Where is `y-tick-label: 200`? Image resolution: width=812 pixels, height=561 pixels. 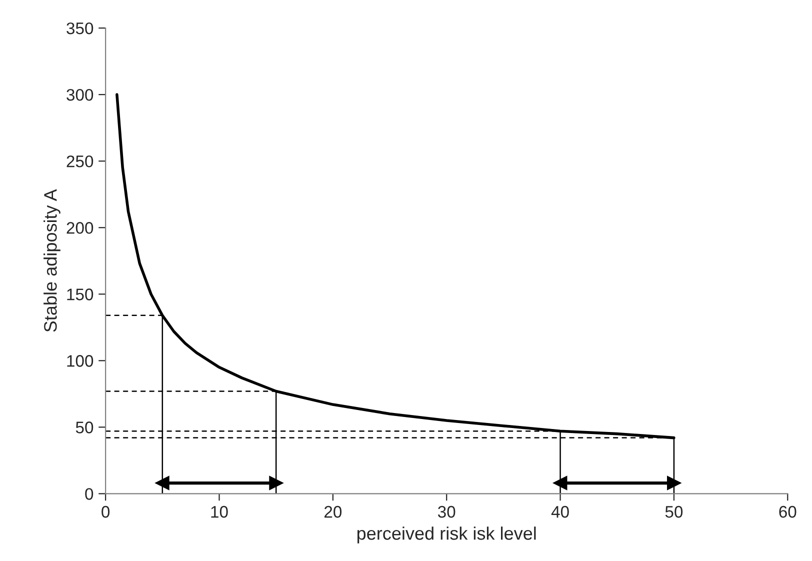 y-tick-label: 200 is located at coordinates (80, 228).